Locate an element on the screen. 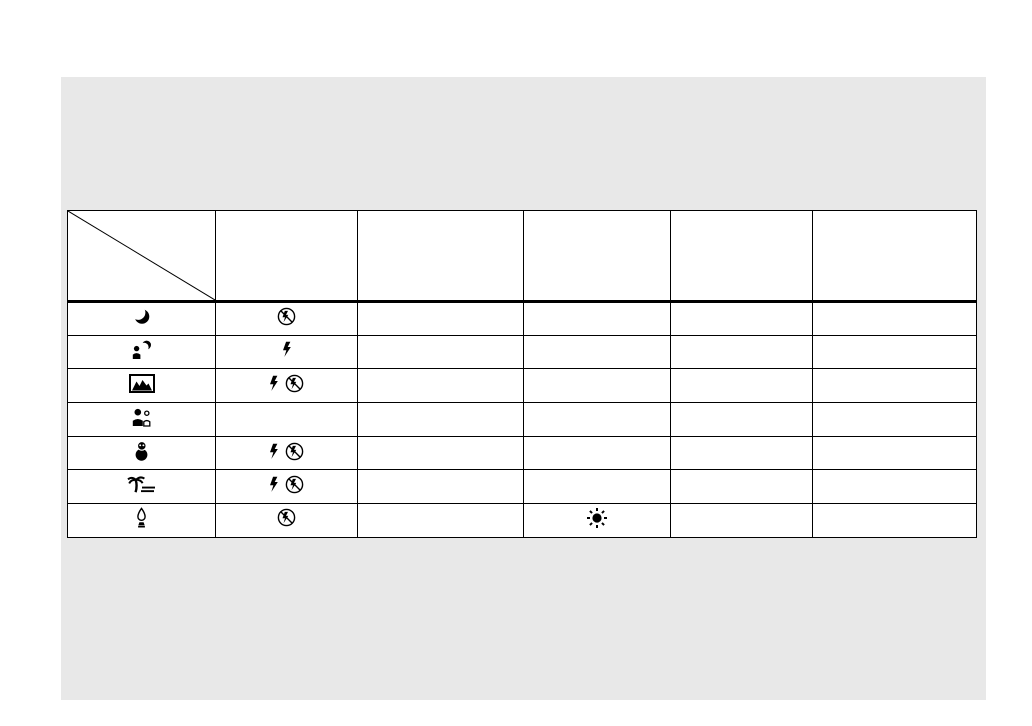 The image size is (1032, 726). sun-icon is located at coordinates (597, 518).